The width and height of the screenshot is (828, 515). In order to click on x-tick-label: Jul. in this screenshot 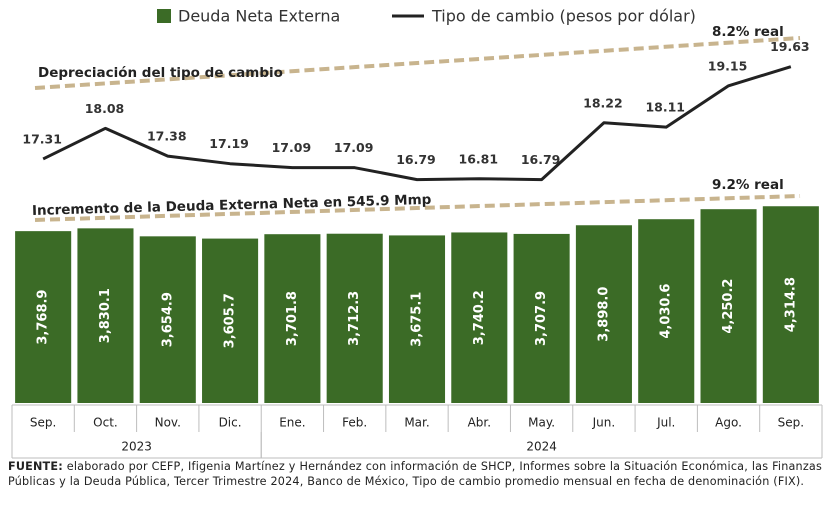, I will do `click(665, 423)`.